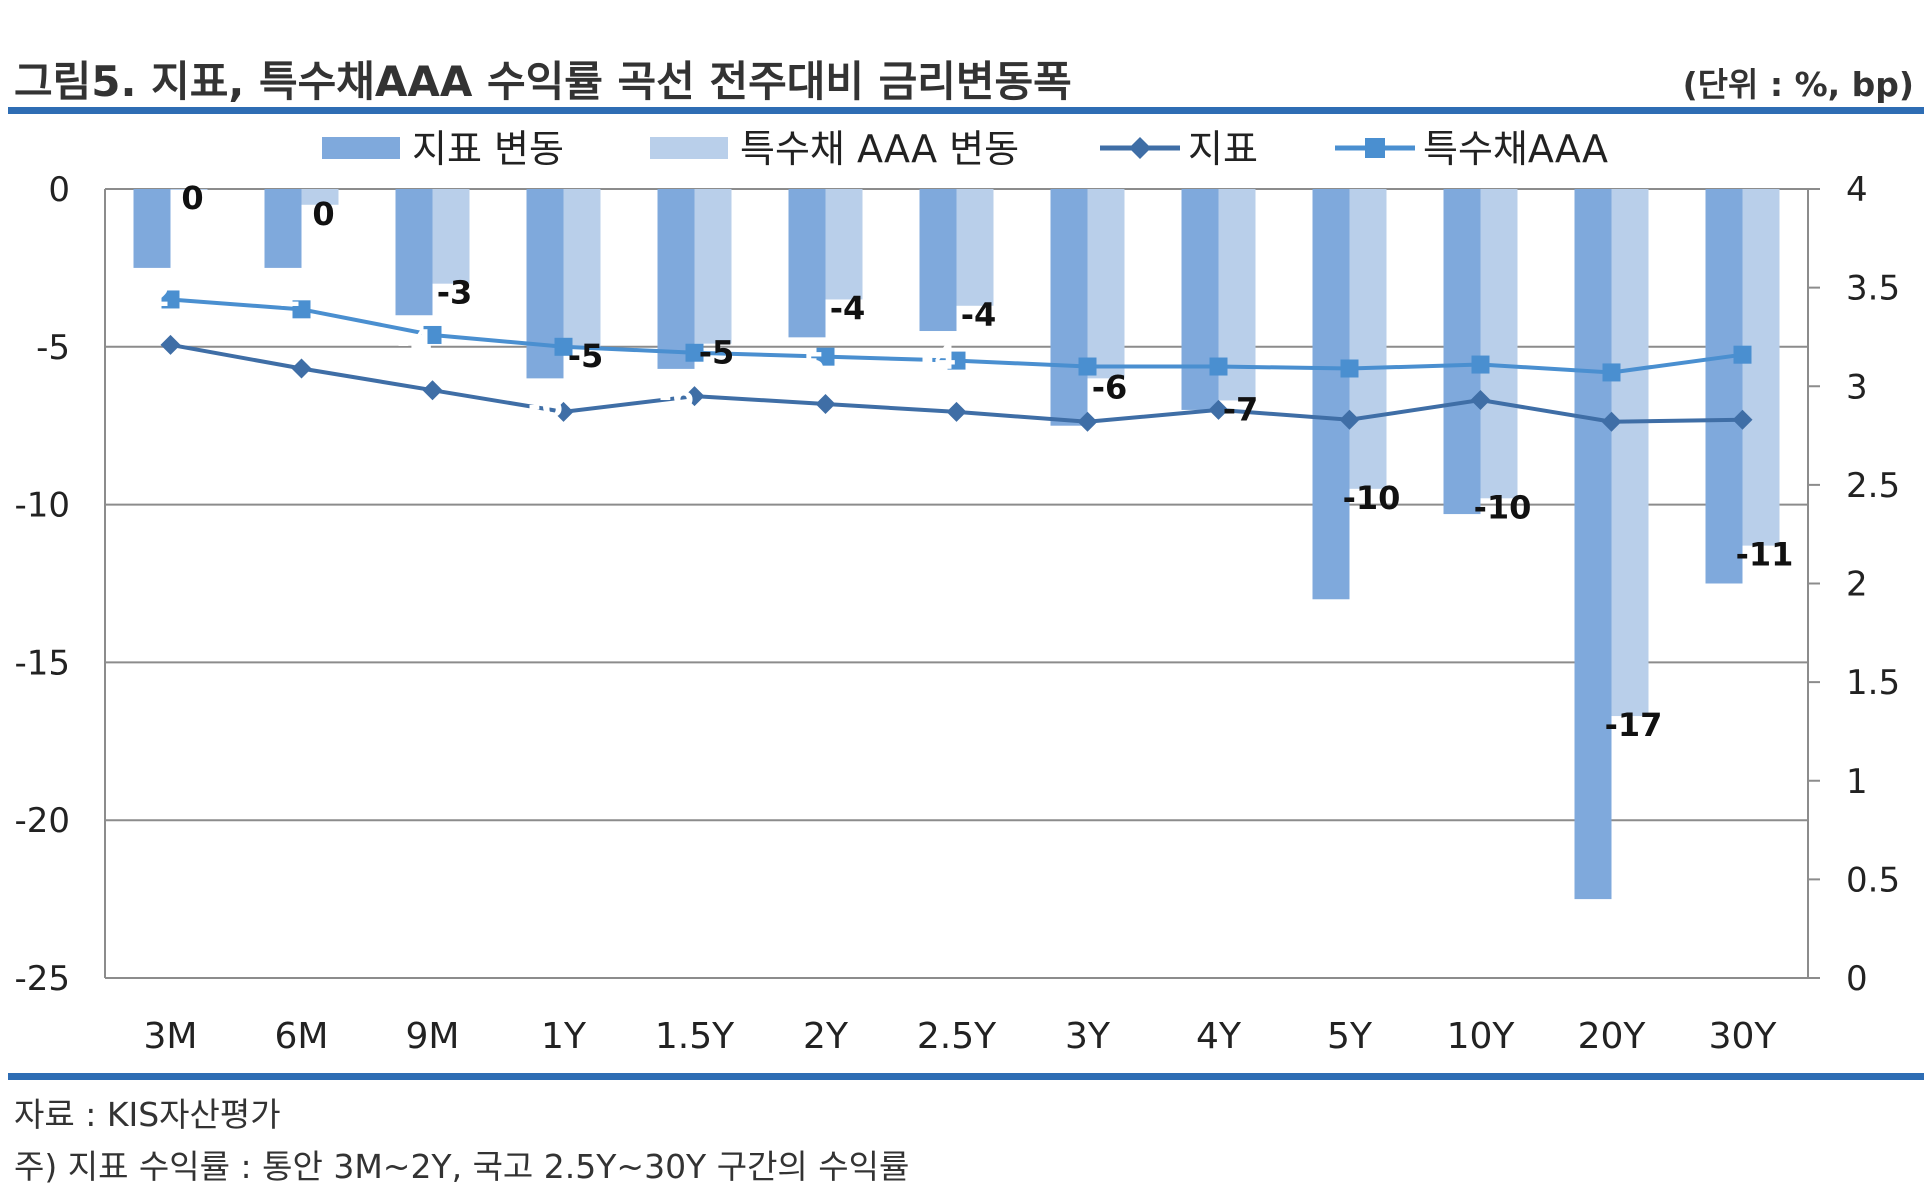 Image resolution: width=1924 pixels, height=1188 pixels. What do you see at coordinates (1798, 84) in the screenshot?
I see `unit-label: (단위 : %, bp)` at bounding box center [1798, 84].